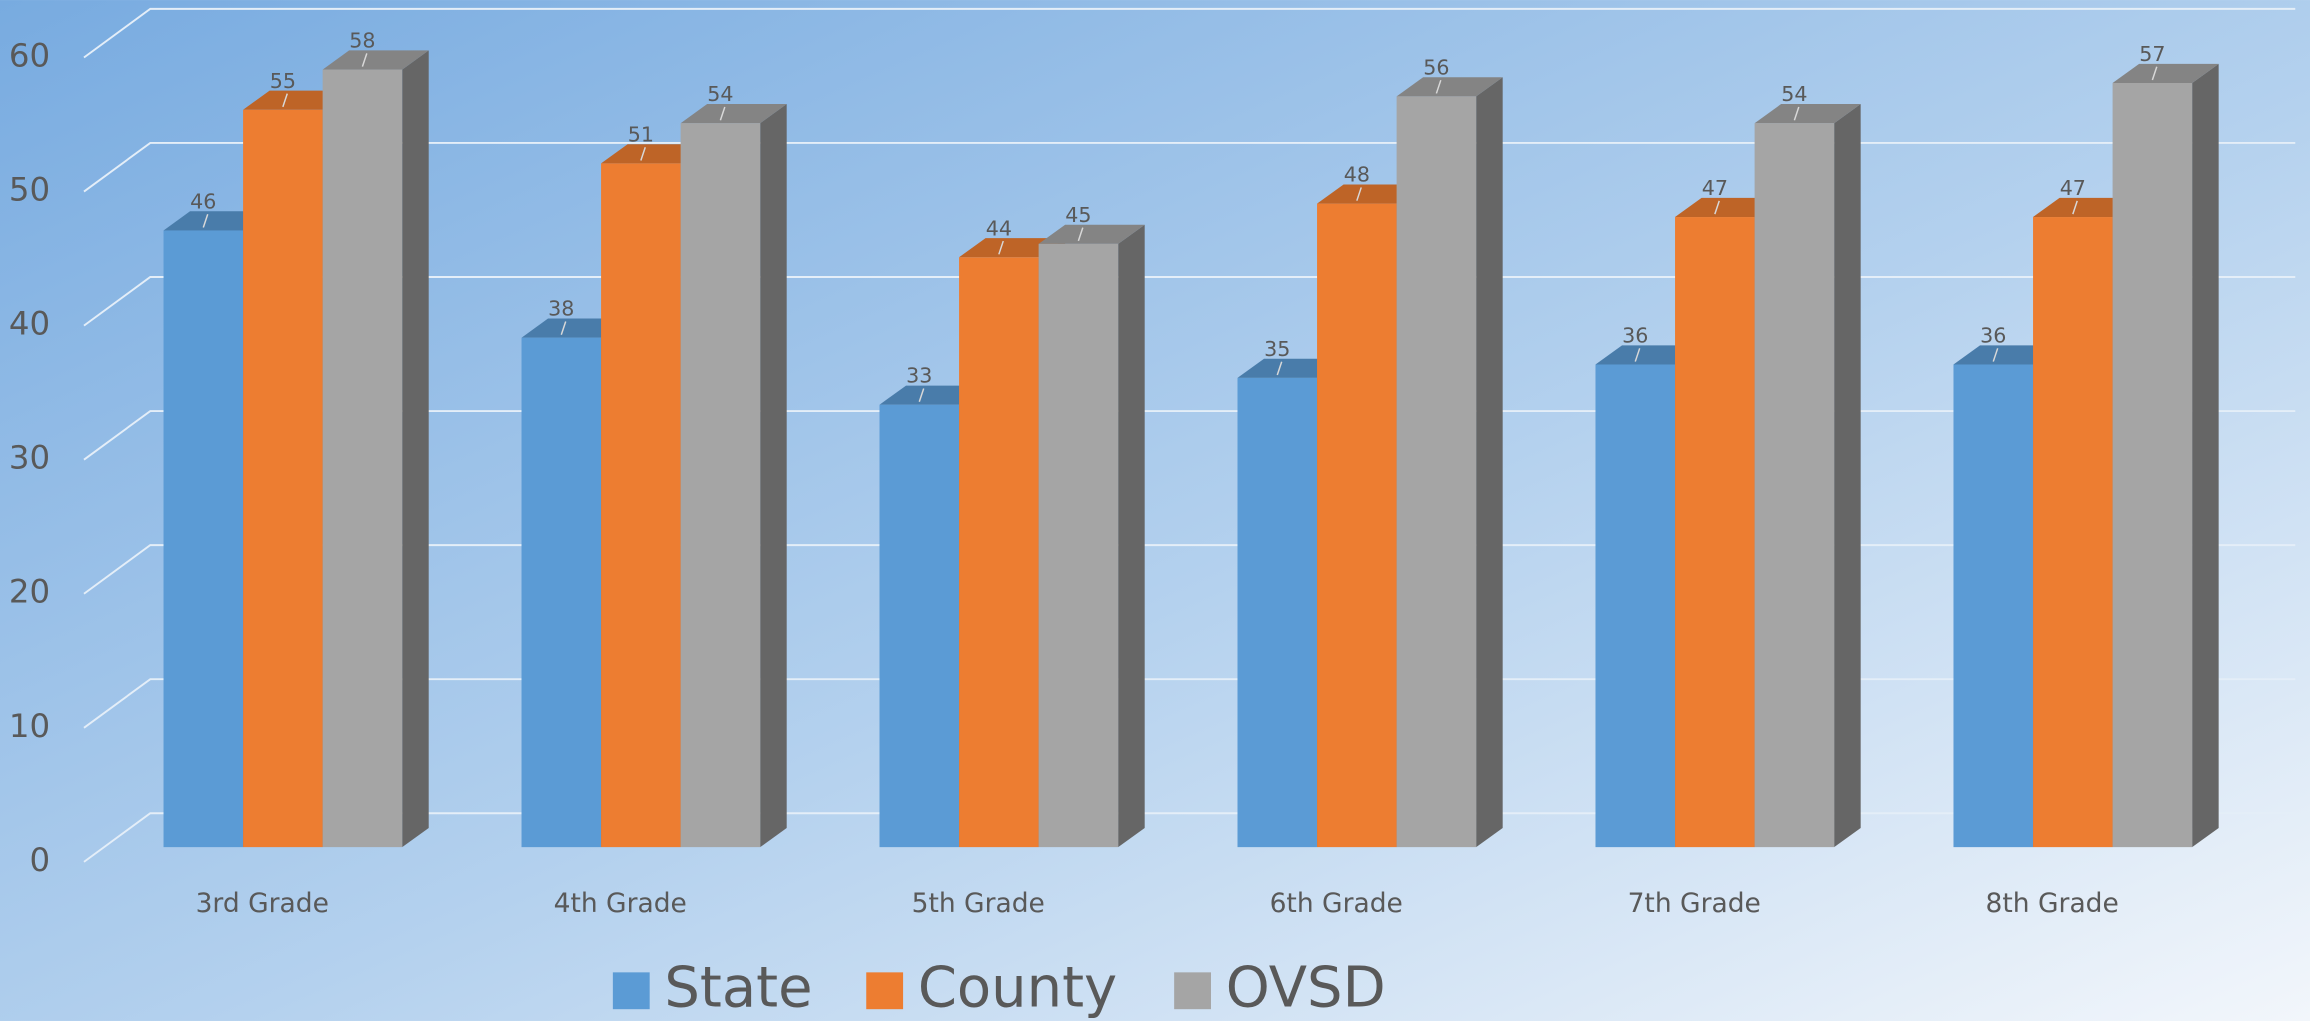 Image resolution: width=2310 pixels, height=1021 pixels. Describe the element at coordinates (641, 134) in the screenshot. I see `data-label: 51` at that location.